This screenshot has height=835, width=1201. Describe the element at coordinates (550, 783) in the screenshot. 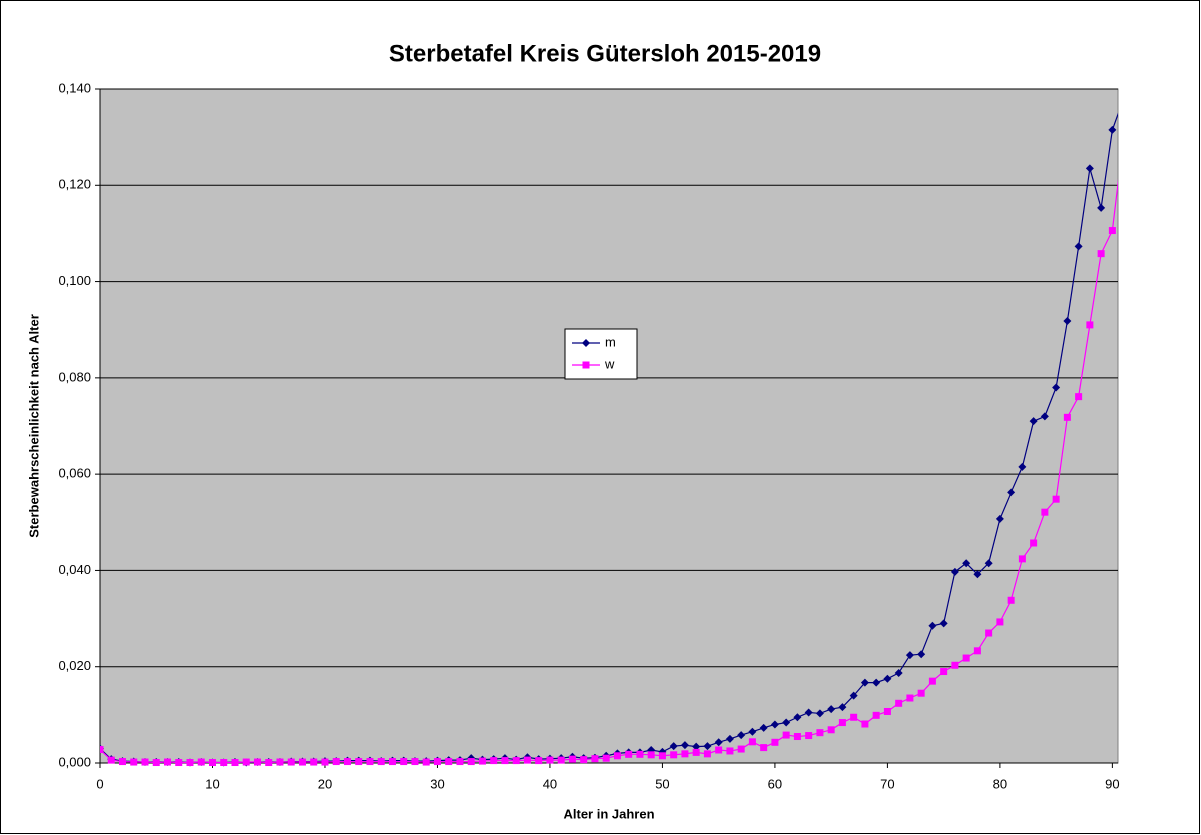

I see `x-tick-label: 40` at that location.